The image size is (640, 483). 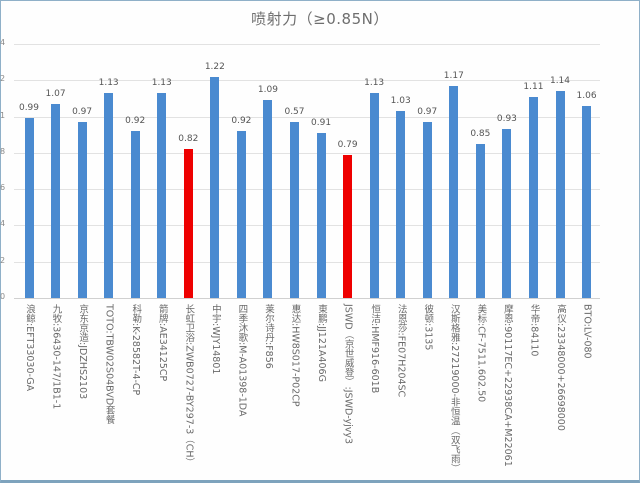 What do you see at coordinates (507, 385) in the screenshot?
I see `x-category-label: 摩恩:90117EC+22938CA+M22061` at bounding box center [507, 385].